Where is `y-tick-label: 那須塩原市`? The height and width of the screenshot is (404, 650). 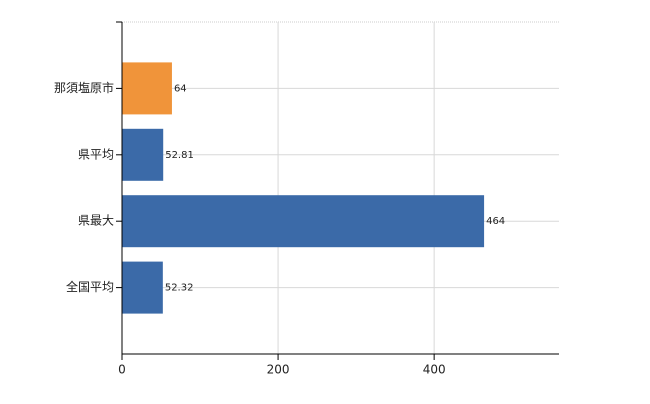
y-tick-label: 那須塩原市 is located at coordinates (84, 87).